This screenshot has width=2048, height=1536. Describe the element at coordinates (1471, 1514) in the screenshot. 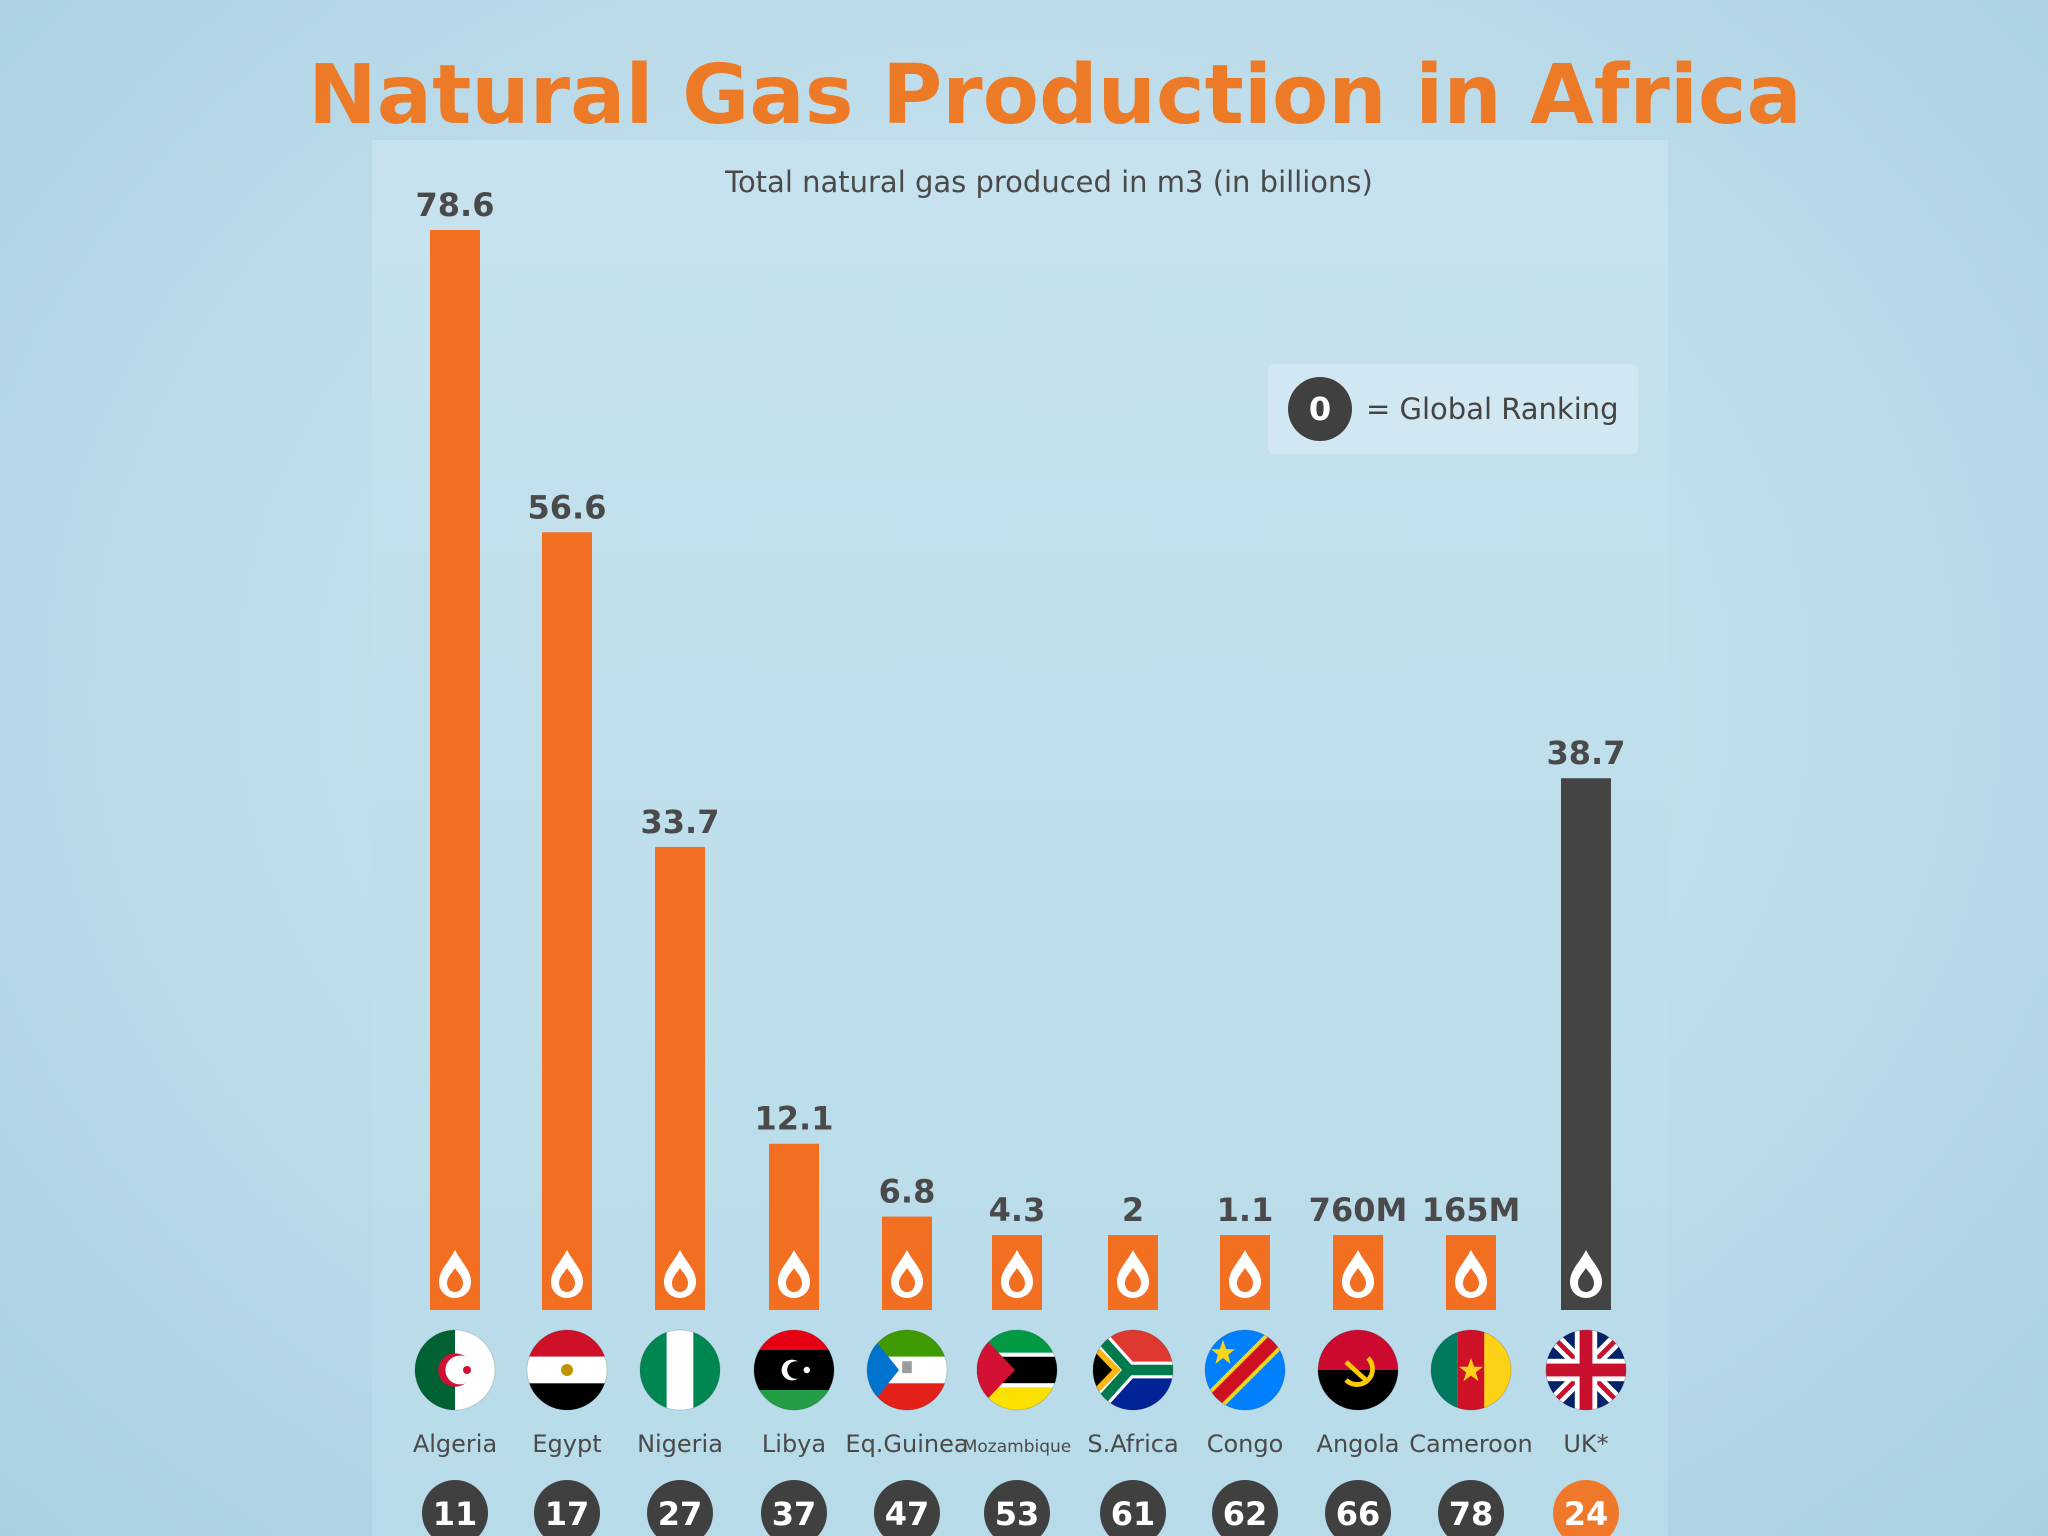

I see `rank-label: 78` at that location.